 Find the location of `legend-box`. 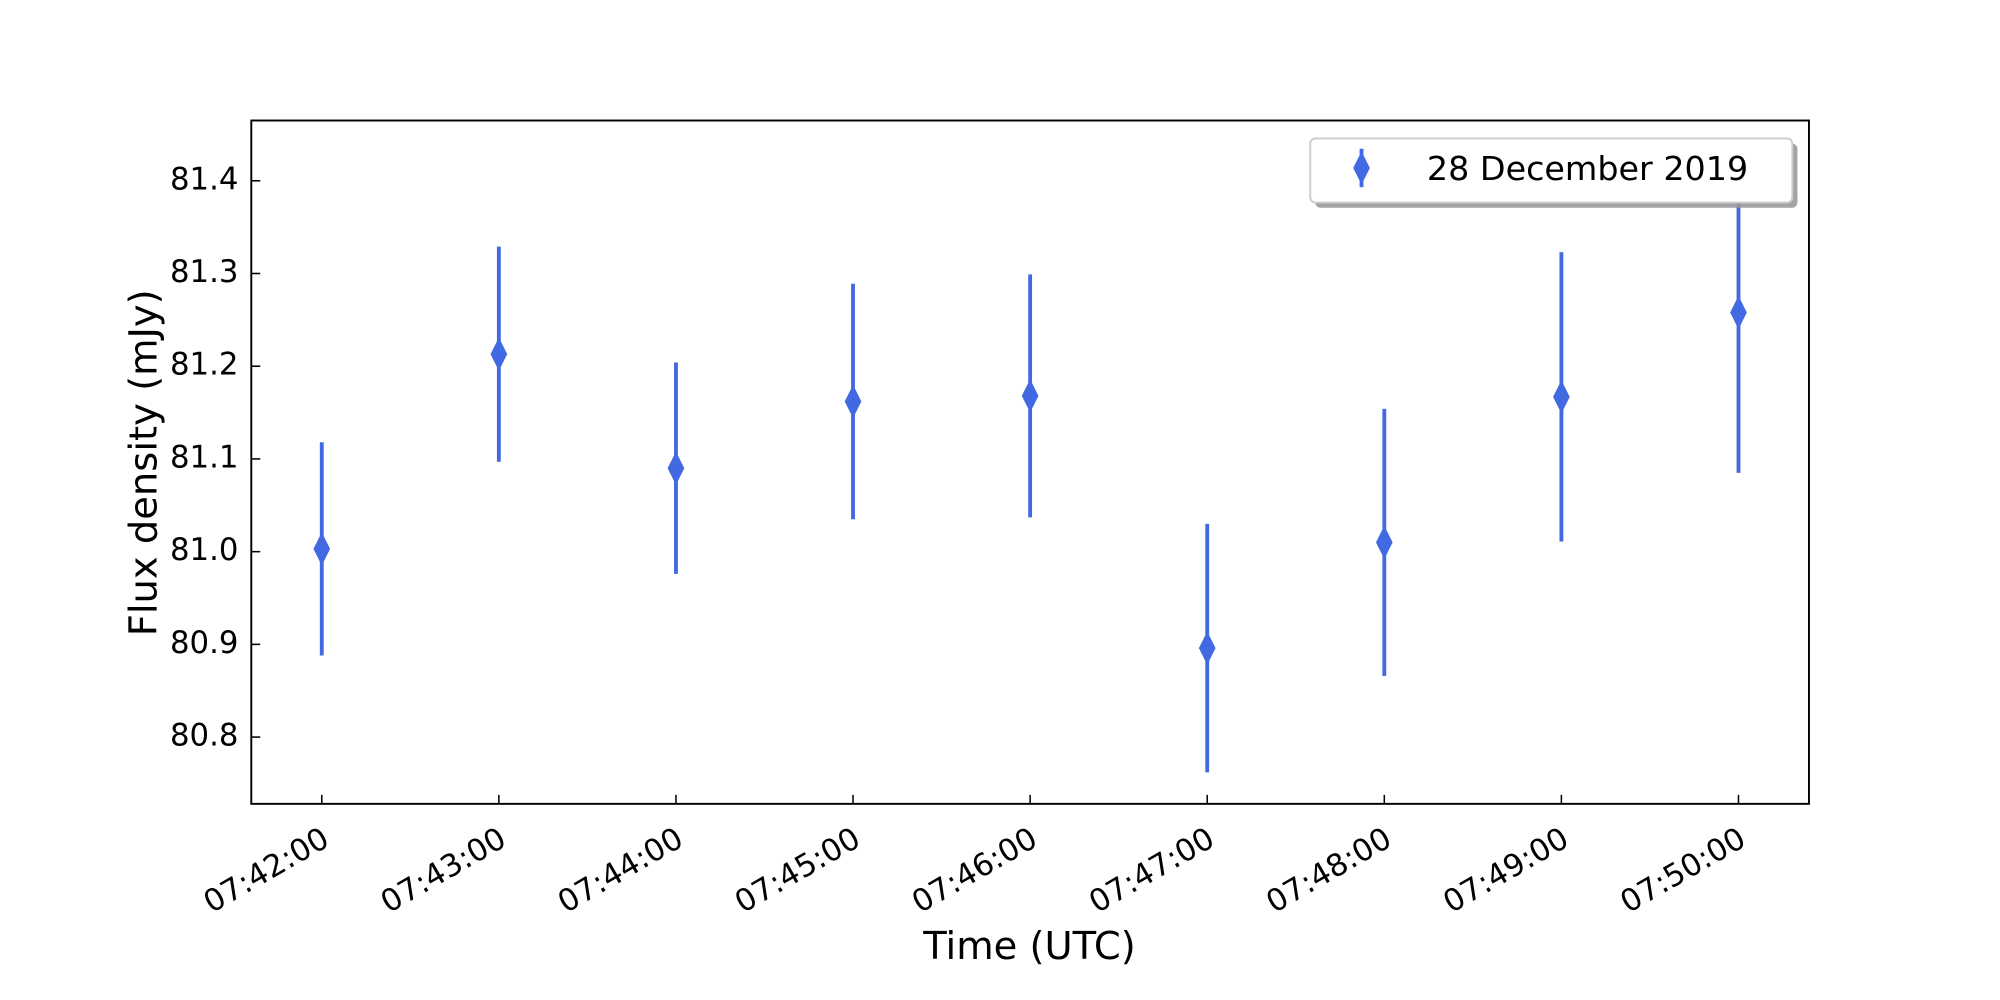

legend-box is located at coordinates (1551, 170).